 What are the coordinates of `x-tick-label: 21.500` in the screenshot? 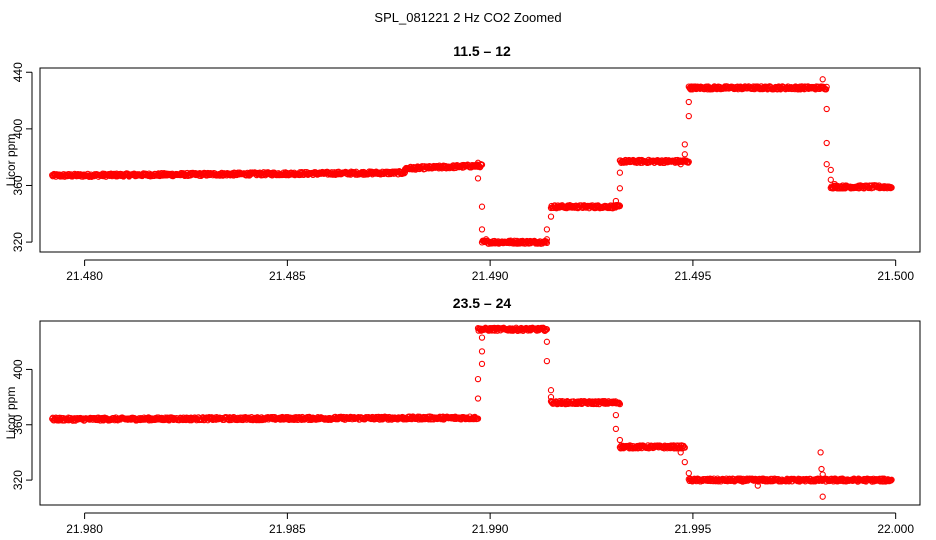 It's located at (895, 276).